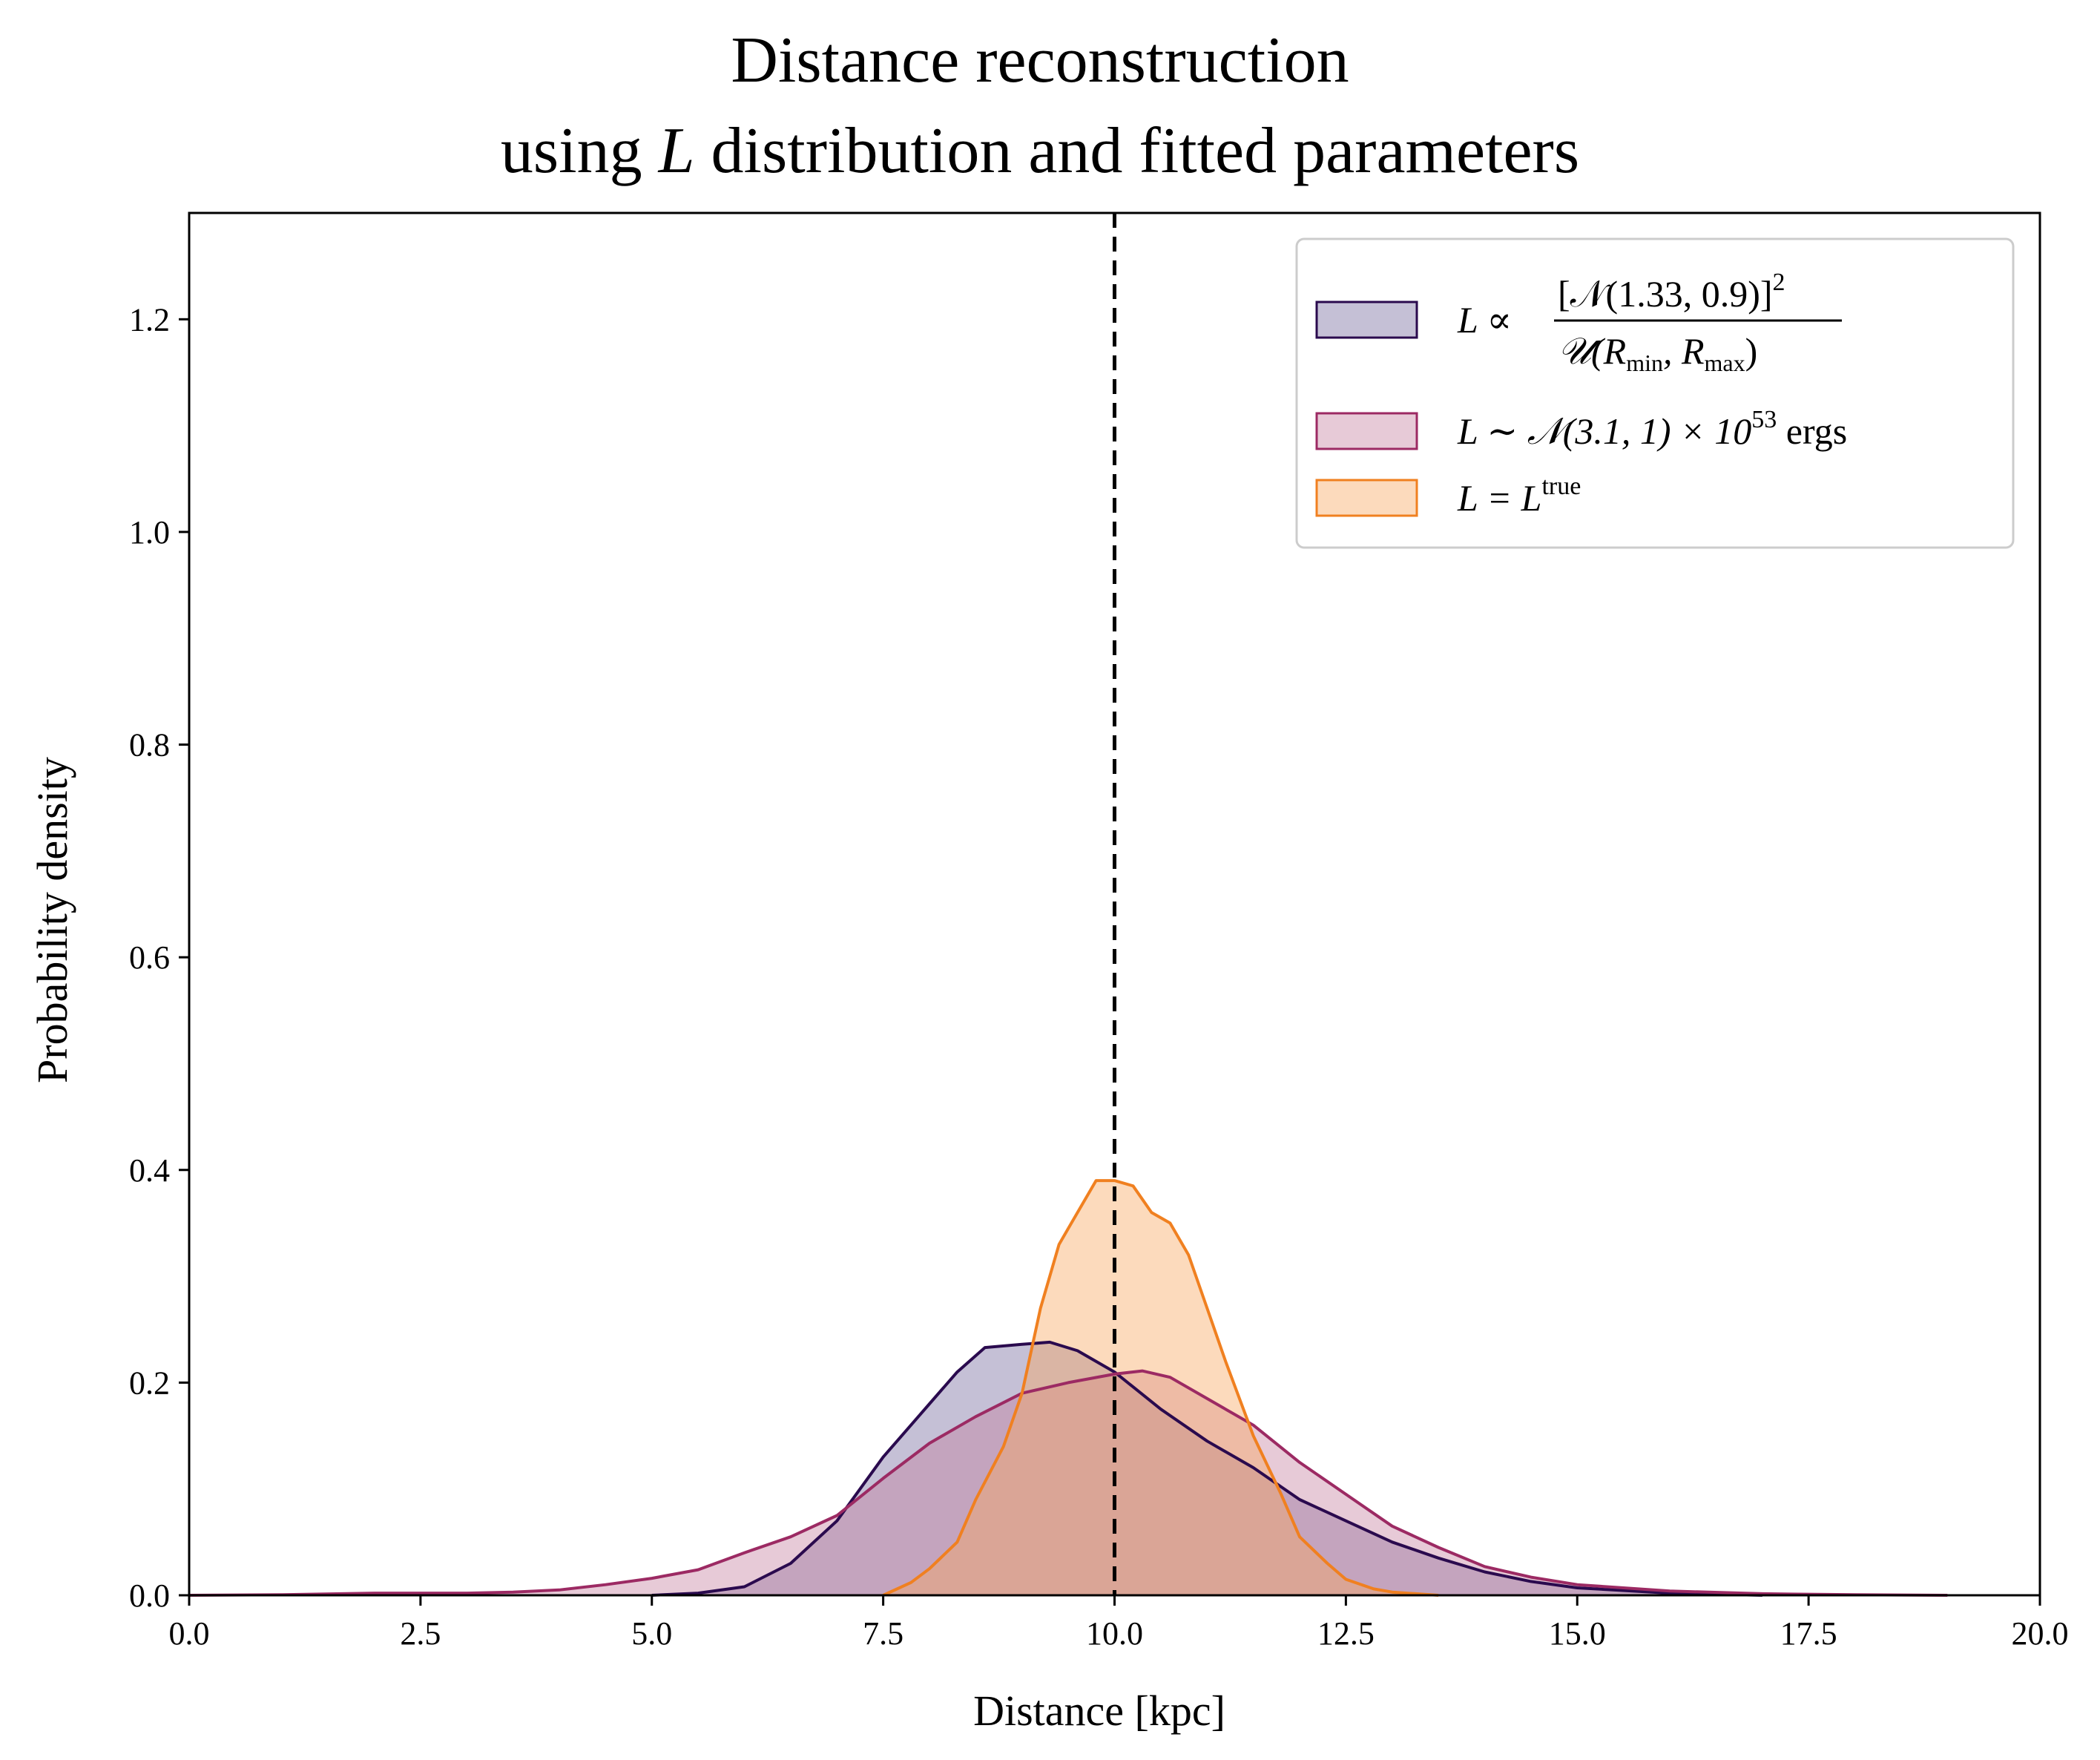 The width and height of the screenshot is (2100, 1760). What do you see at coordinates (1577, 1633) in the screenshot?
I see `x-tick-label: 15.0` at bounding box center [1577, 1633].